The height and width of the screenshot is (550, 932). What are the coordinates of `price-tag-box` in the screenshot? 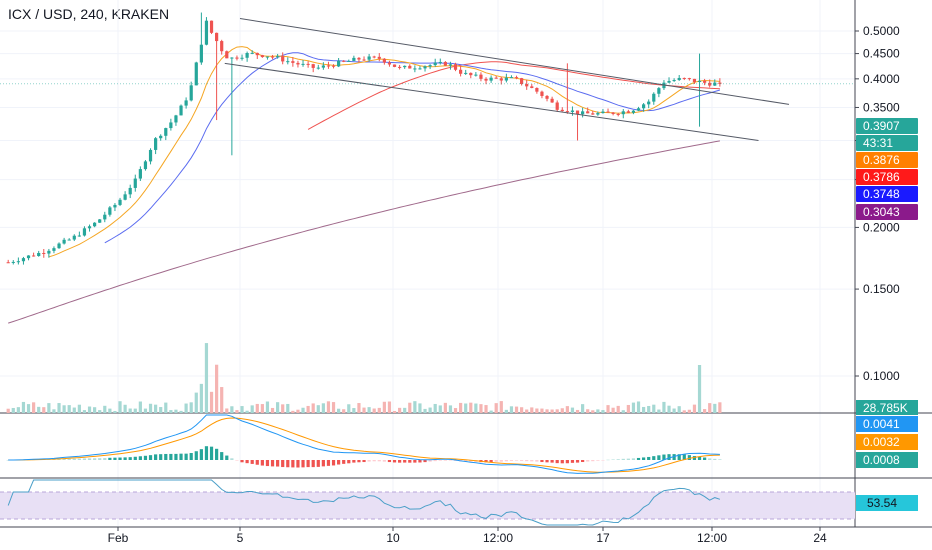 It's located at (887, 212).